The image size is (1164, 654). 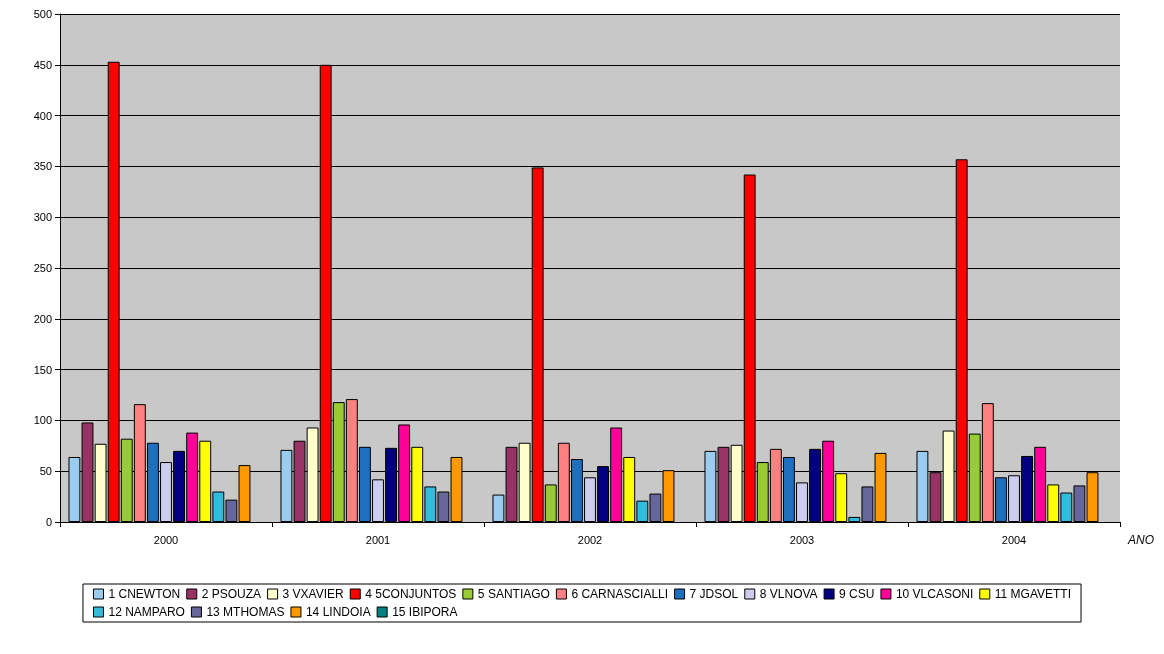 I want to click on legend-label: 3 VXAVIER, so click(x=313, y=594).